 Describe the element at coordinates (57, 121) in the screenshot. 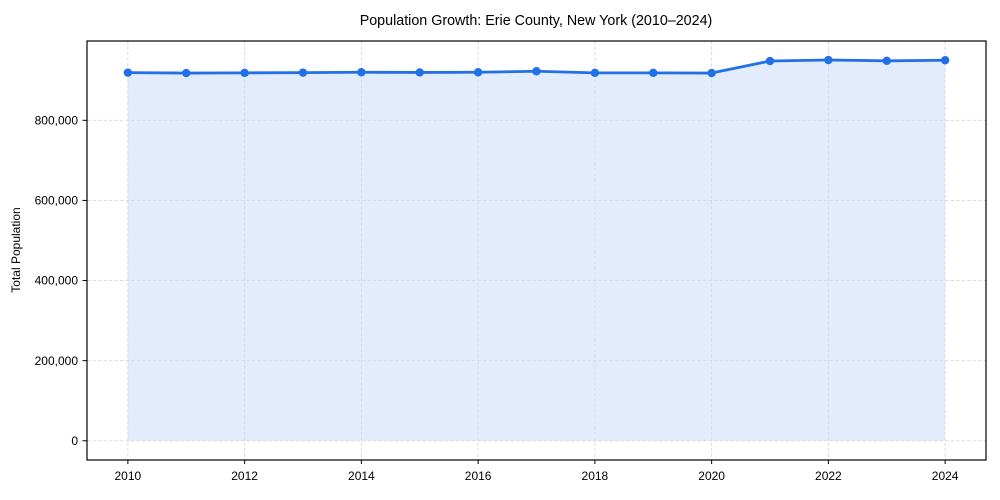

I see `y-tick-label: 800,000` at that location.